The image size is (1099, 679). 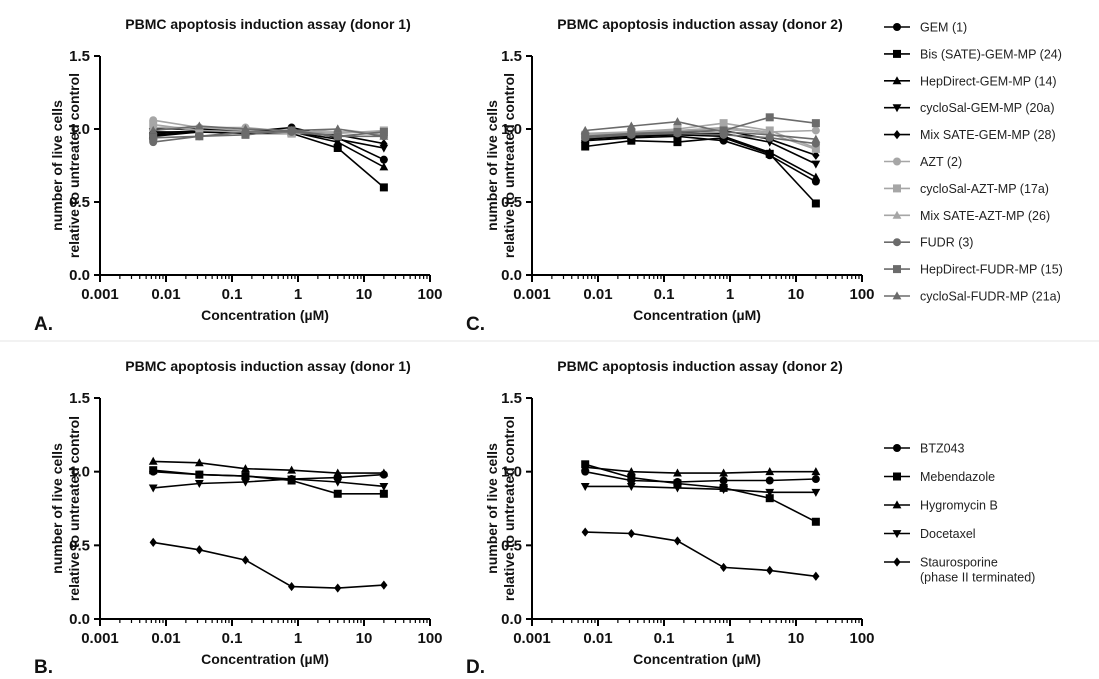 I want to click on legend-label: AZT (2), so click(x=941, y=162).